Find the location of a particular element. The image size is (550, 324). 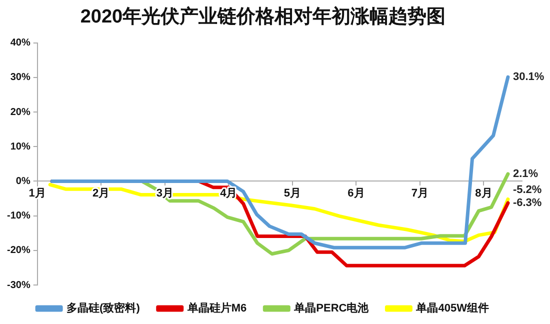

data-label: -5.2% is located at coordinates (527, 190).